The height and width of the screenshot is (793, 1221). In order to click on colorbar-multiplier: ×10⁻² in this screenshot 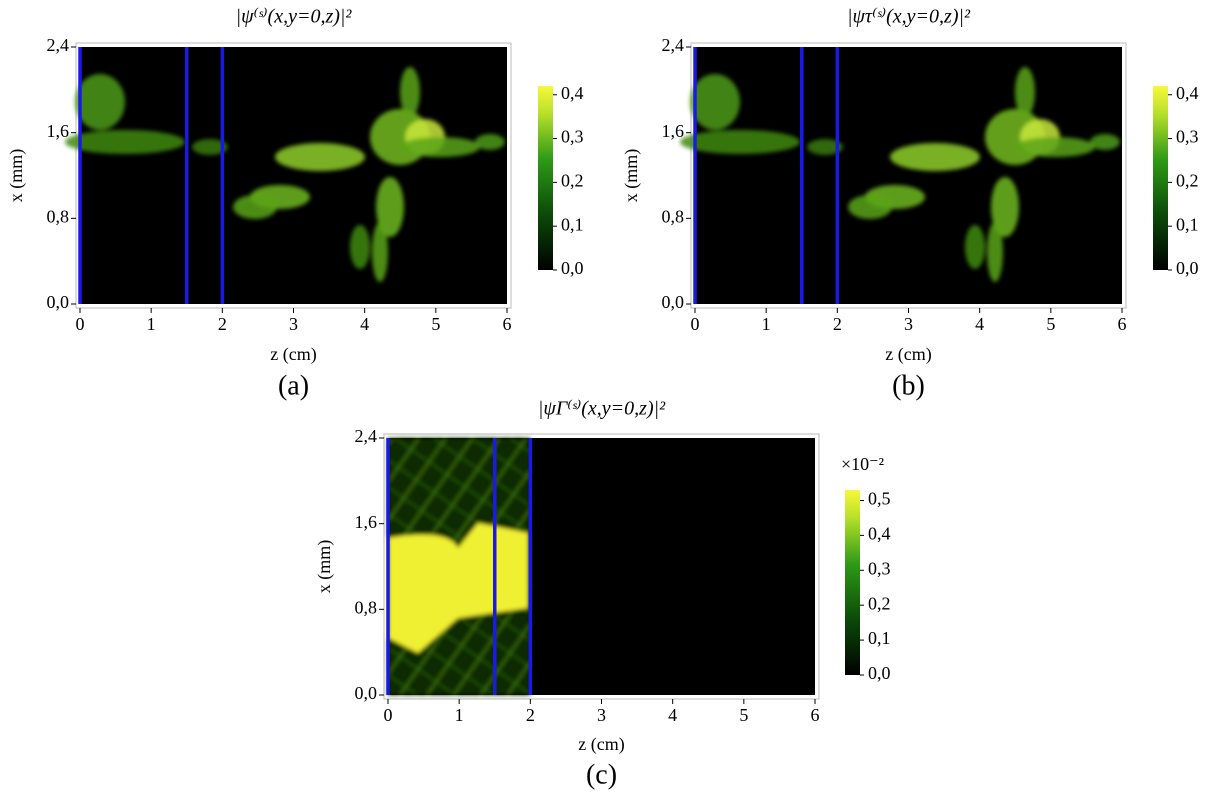, I will do `click(862, 464)`.